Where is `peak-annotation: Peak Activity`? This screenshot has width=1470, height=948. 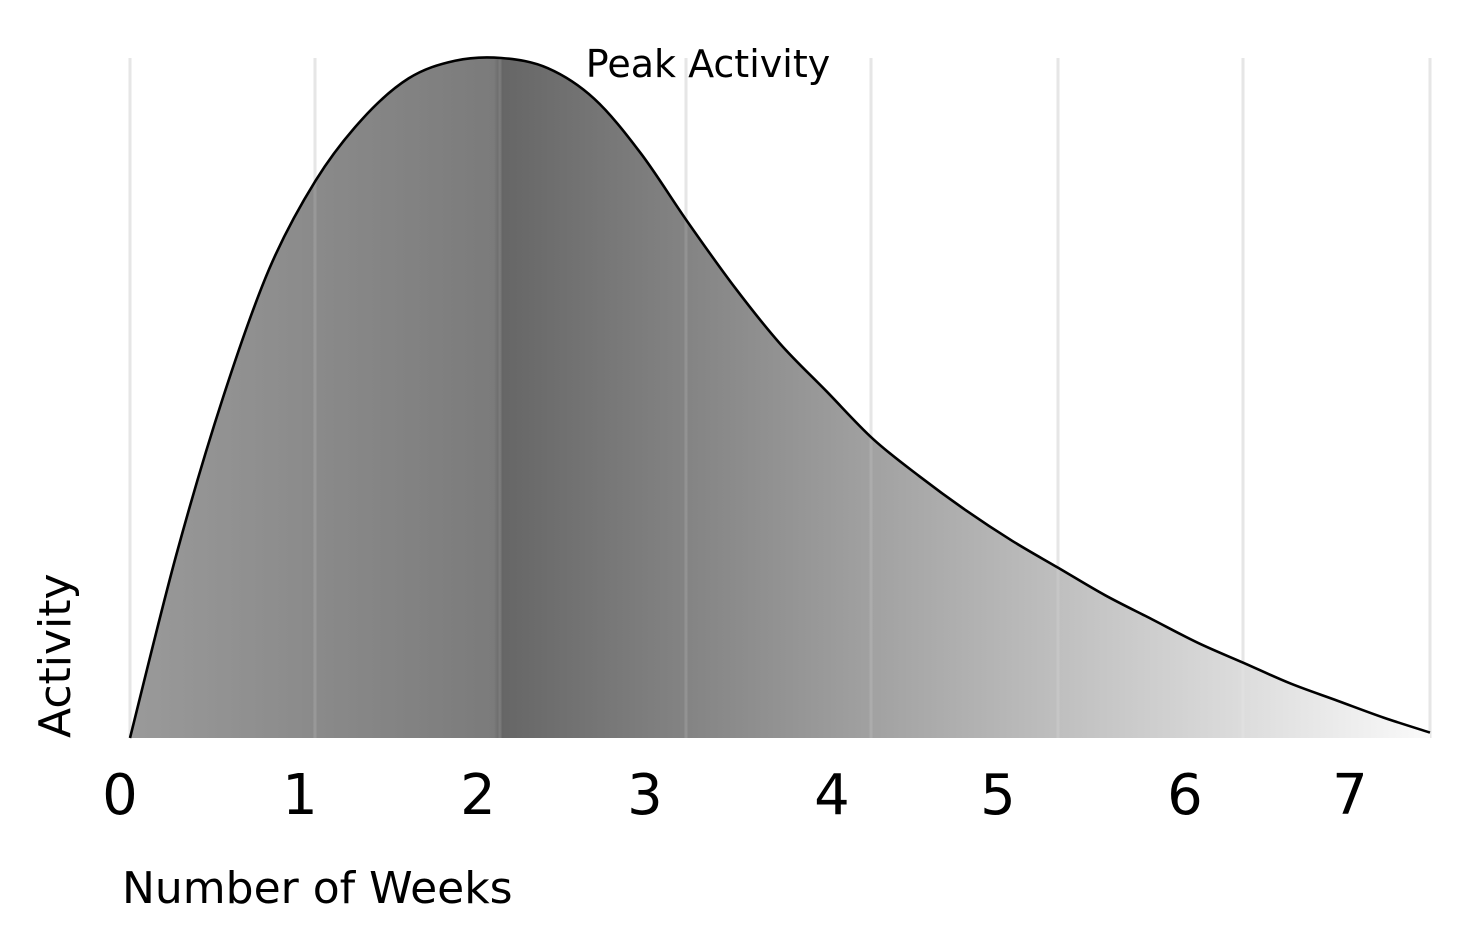 peak-annotation: Peak Activity is located at coordinates (708, 64).